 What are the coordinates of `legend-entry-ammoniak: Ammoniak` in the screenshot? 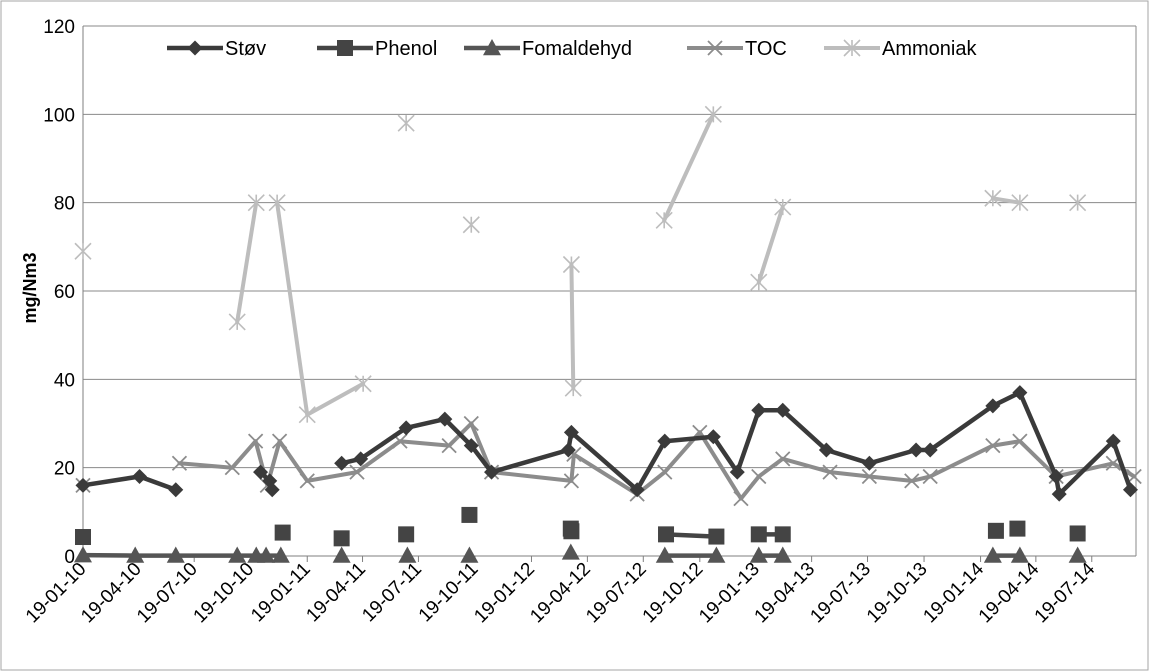 It's located at (900, 49).